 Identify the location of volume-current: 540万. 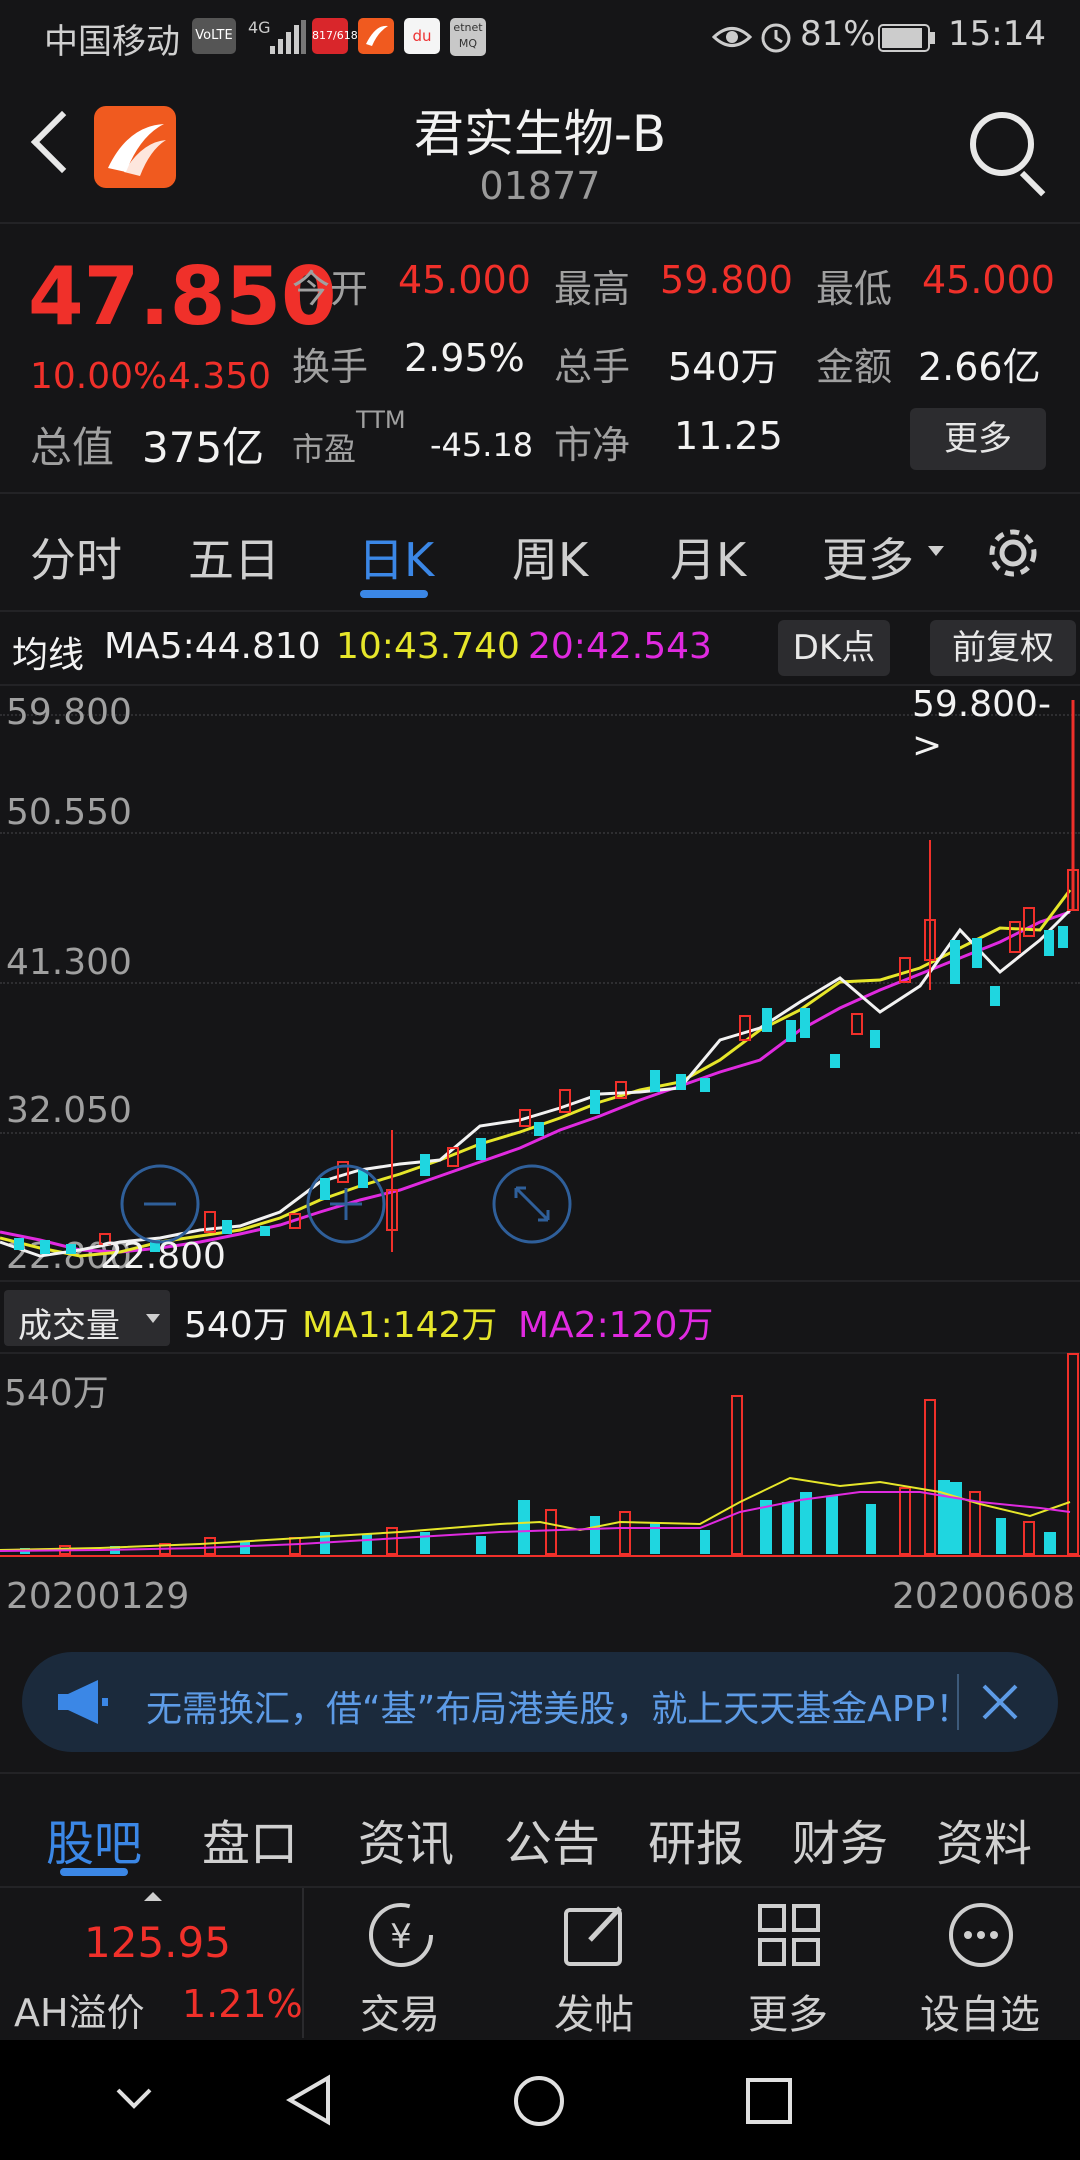
(236, 1325).